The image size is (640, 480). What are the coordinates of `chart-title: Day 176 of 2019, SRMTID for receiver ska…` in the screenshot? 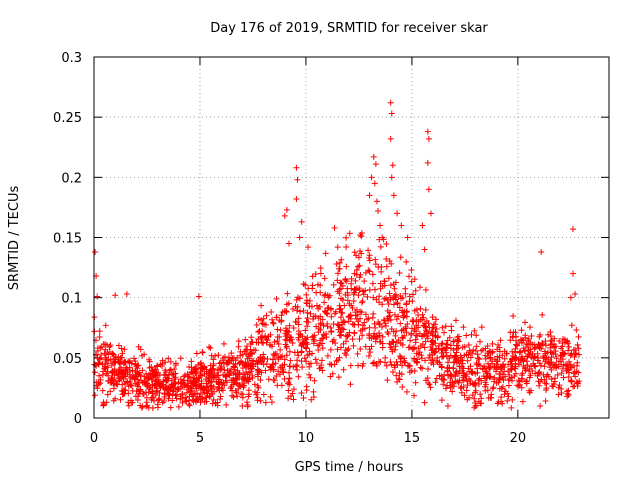 It's located at (349, 28).